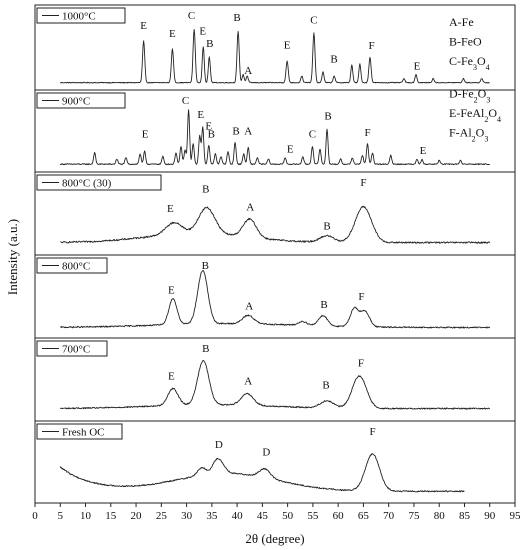  What do you see at coordinates (516, 516) in the screenshot?
I see `x-tick-label: 95` at bounding box center [516, 516].